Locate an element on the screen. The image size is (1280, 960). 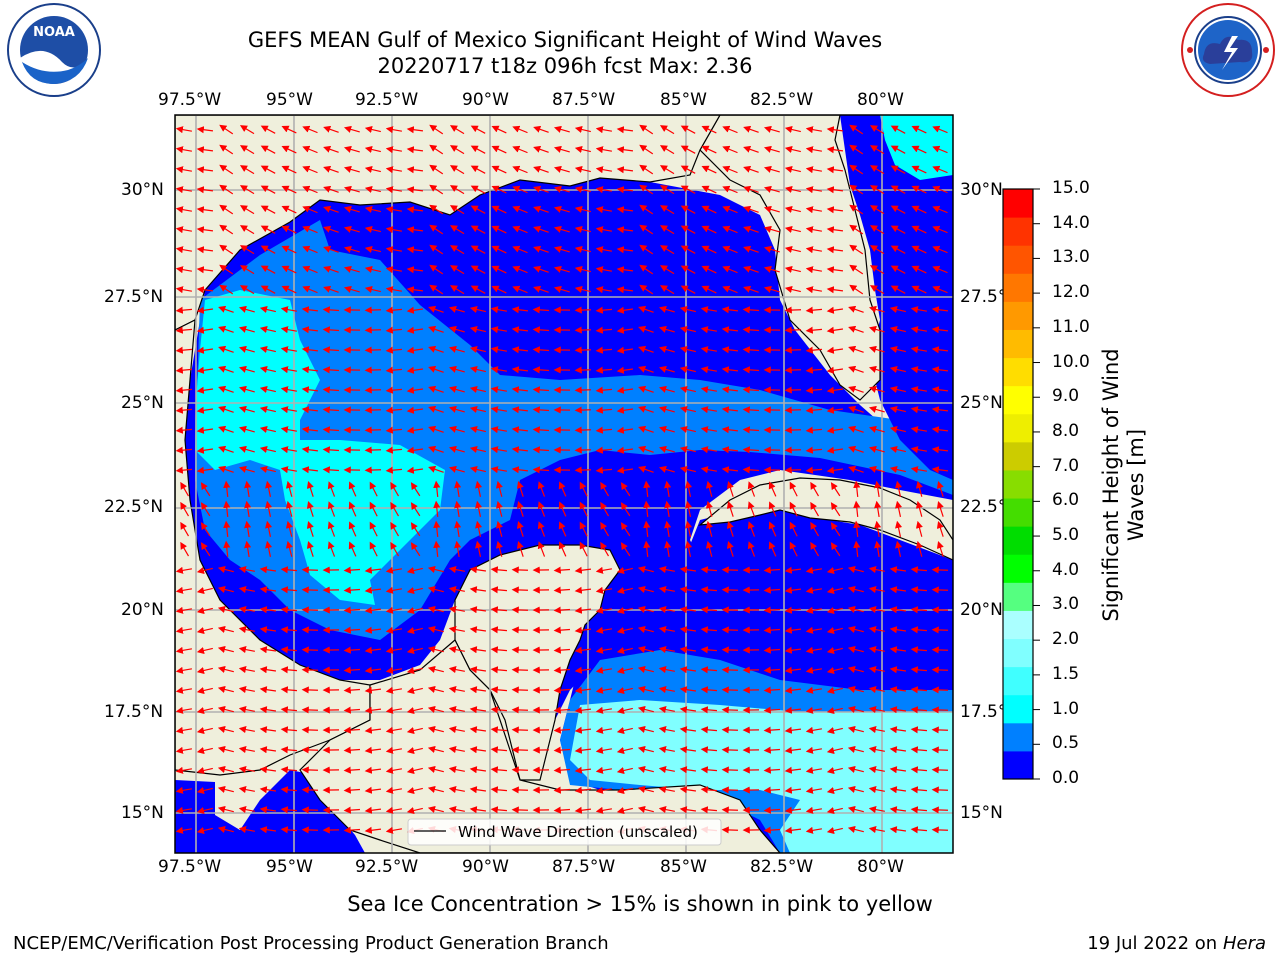
lon-label-top: 82.5°W is located at coordinates (782, 100).